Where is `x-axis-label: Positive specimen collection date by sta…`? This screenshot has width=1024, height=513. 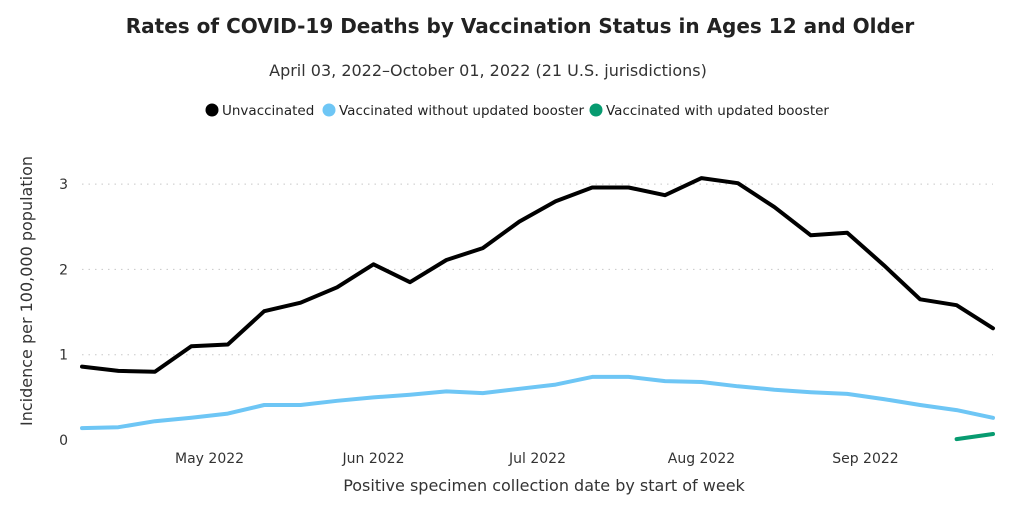
x-axis-label: Positive specimen collection date by sta… is located at coordinates (544, 485).